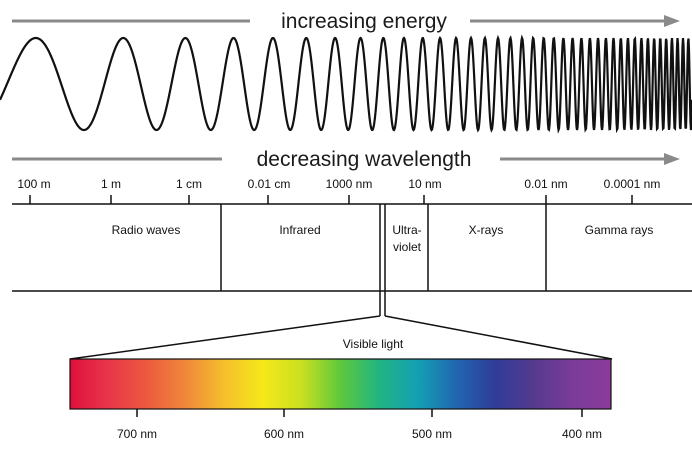  Describe the element at coordinates (349, 184) in the screenshot. I see `scale-tick-label: 1000 nm` at that location.